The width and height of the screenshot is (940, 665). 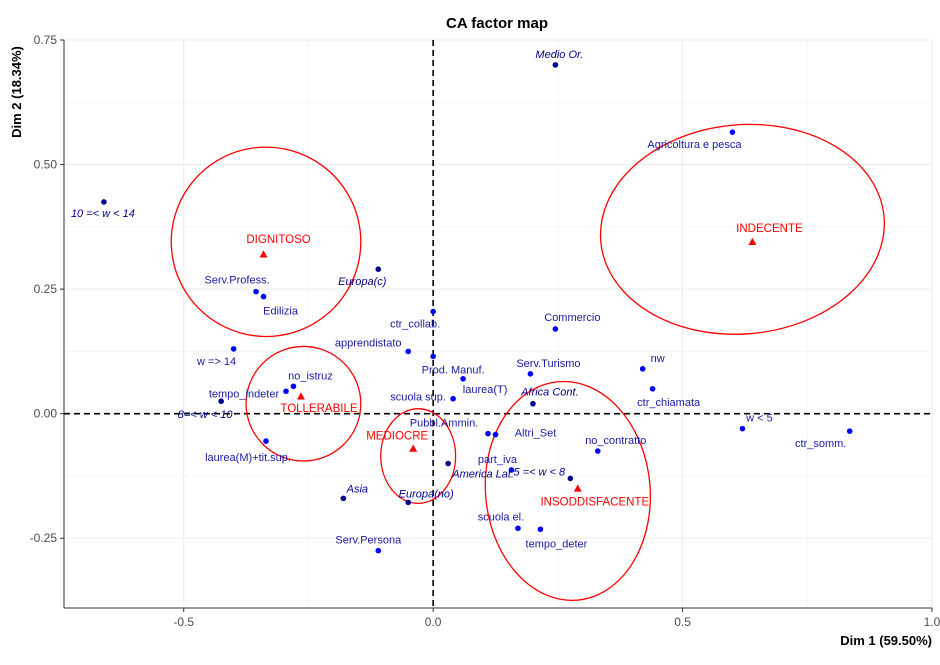 I want to click on column-point-label: MEDIOCRE, so click(x=397, y=437).